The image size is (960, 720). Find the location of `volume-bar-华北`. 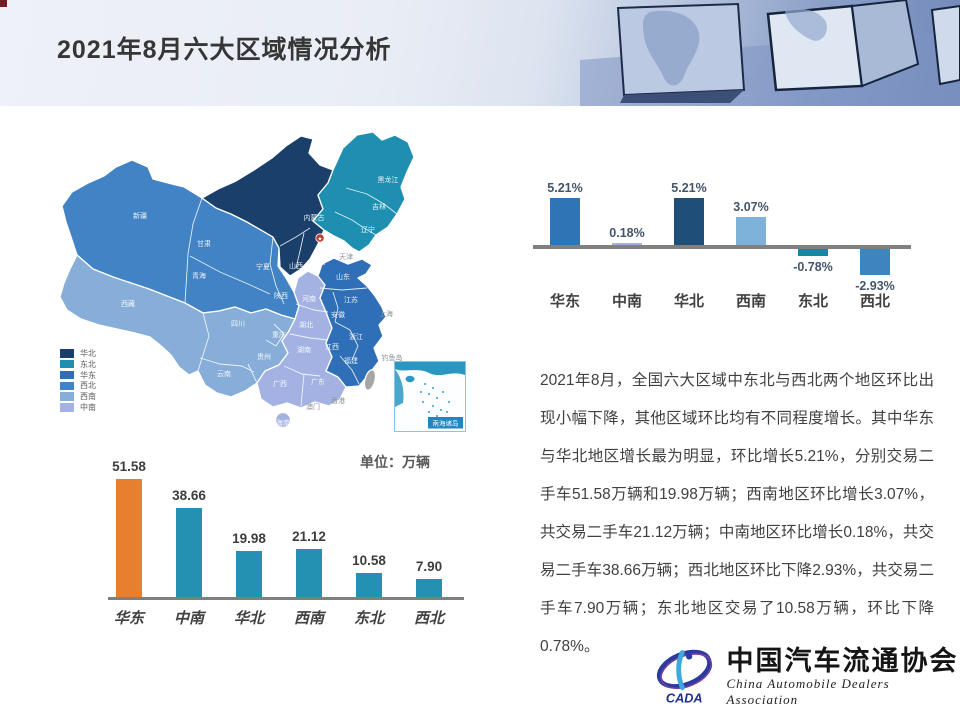

volume-bar-华北 is located at coordinates (249, 574).